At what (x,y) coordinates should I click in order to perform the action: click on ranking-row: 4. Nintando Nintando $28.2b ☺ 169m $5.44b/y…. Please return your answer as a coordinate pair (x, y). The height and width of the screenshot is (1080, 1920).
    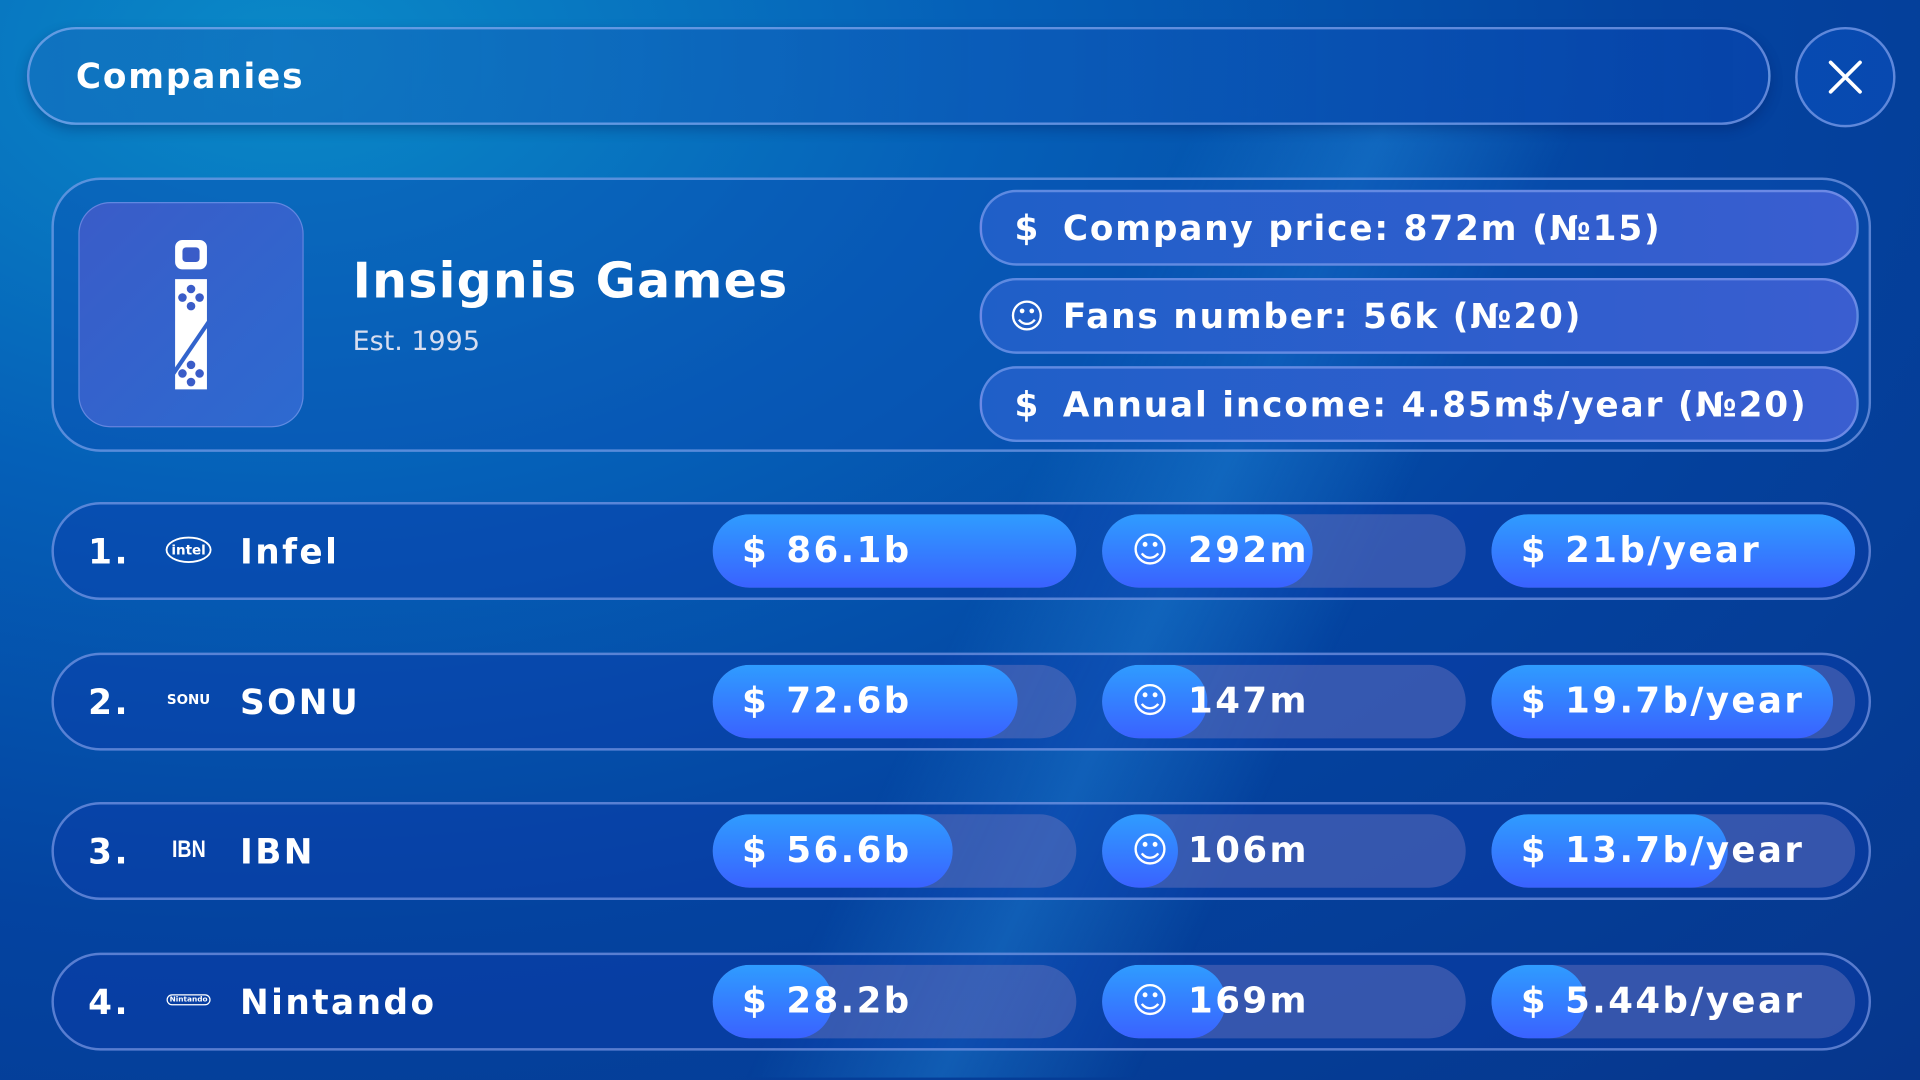
    Looking at the image, I should click on (961, 1001).